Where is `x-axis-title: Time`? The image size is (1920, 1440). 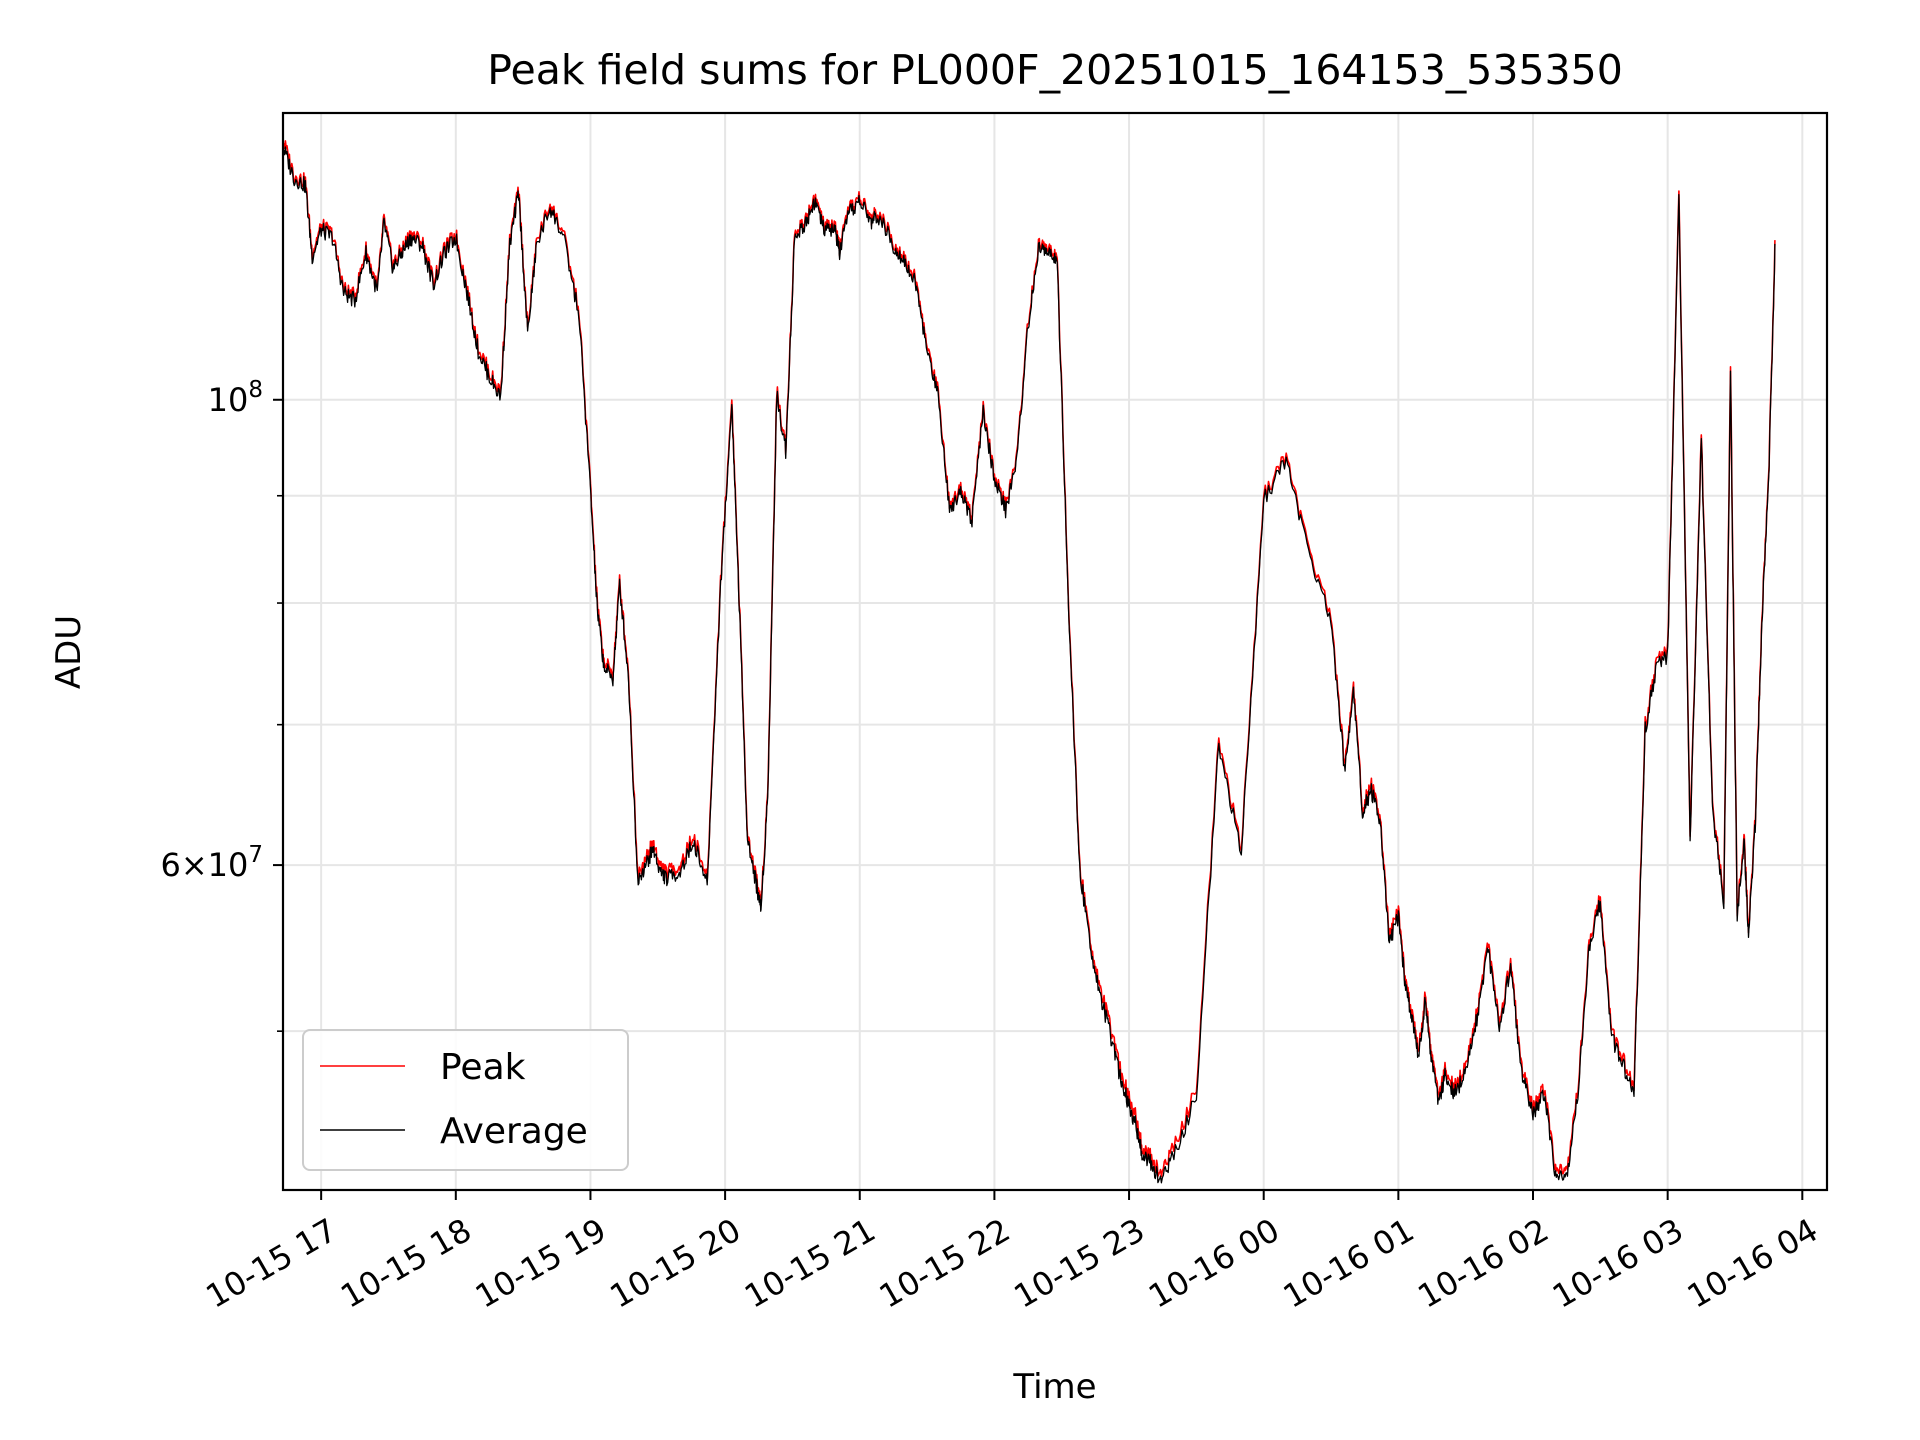
x-axis-title: Time is located at coordinates (1054, 1387).